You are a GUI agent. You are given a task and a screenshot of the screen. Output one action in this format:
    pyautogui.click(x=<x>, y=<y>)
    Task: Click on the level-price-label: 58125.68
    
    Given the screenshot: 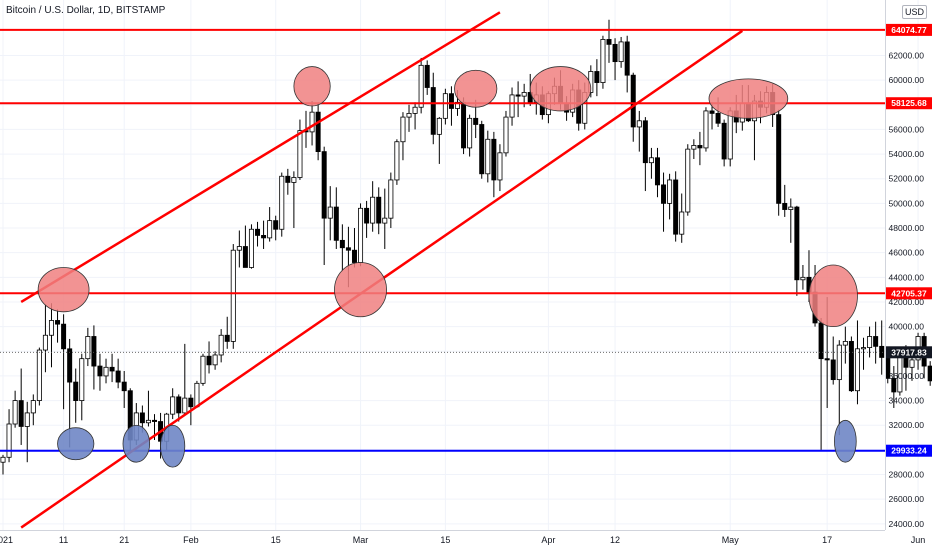 What is the action you would take?
    pyautogui.click(x=909, y=103)
    